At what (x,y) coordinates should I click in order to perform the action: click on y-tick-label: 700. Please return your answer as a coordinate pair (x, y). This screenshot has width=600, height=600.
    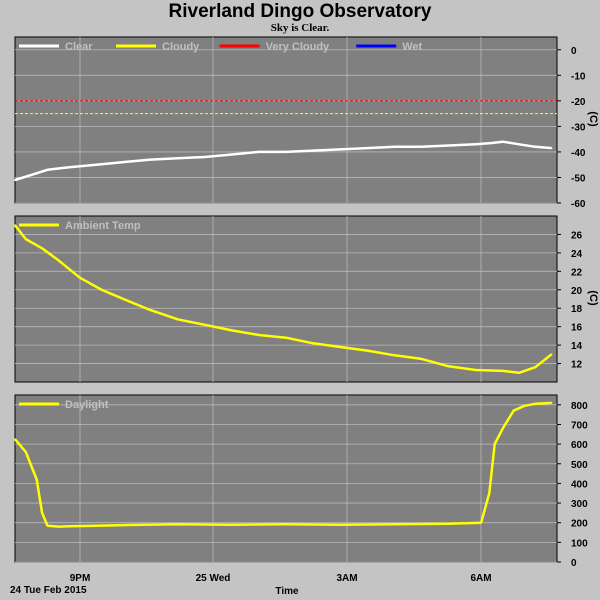
    Looking at the image, I should click on (579, 425).